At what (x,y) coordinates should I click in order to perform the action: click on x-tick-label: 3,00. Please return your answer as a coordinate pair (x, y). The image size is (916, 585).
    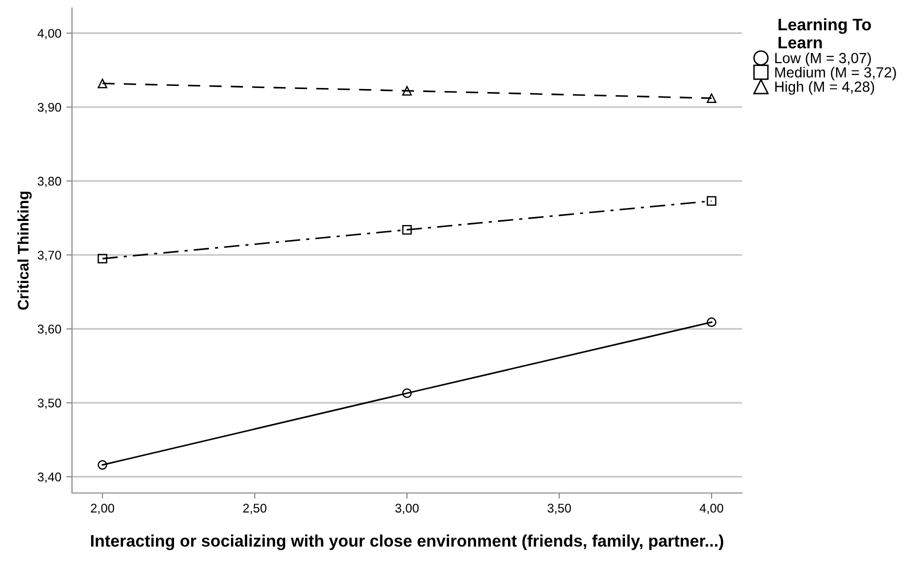
    Looking at the image, I should click on (407, 509).